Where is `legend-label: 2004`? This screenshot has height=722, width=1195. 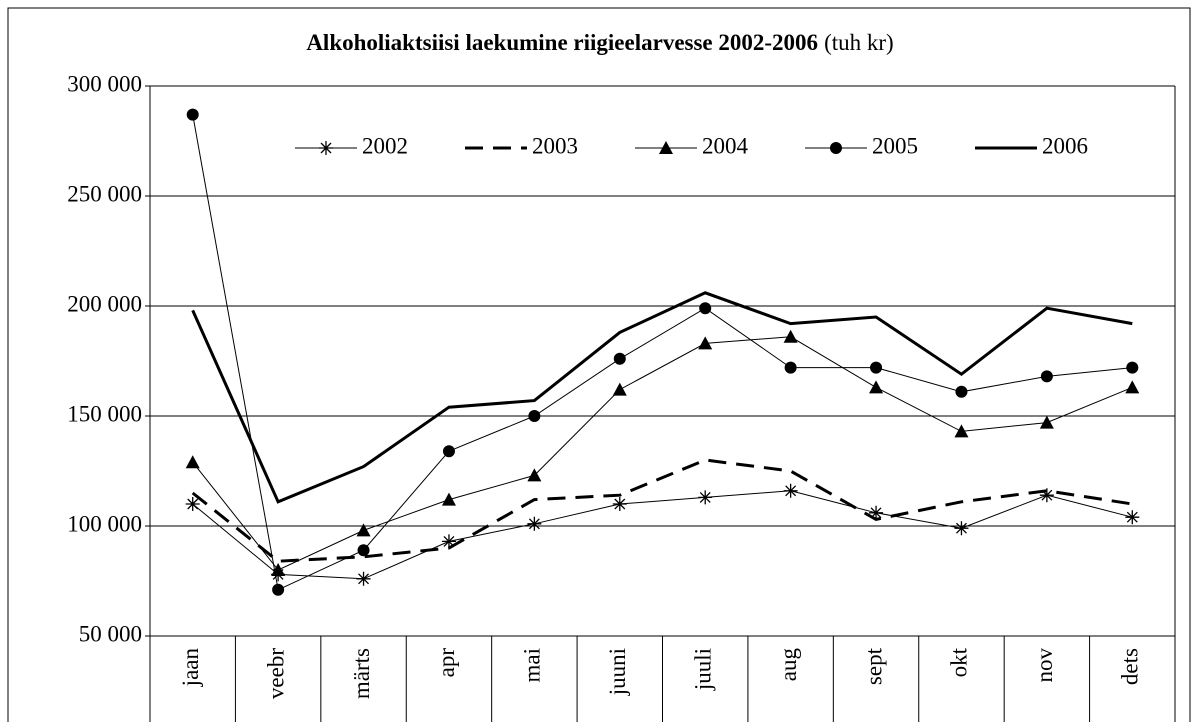 legend-label: 2004 is located at coordinates (725, 145).